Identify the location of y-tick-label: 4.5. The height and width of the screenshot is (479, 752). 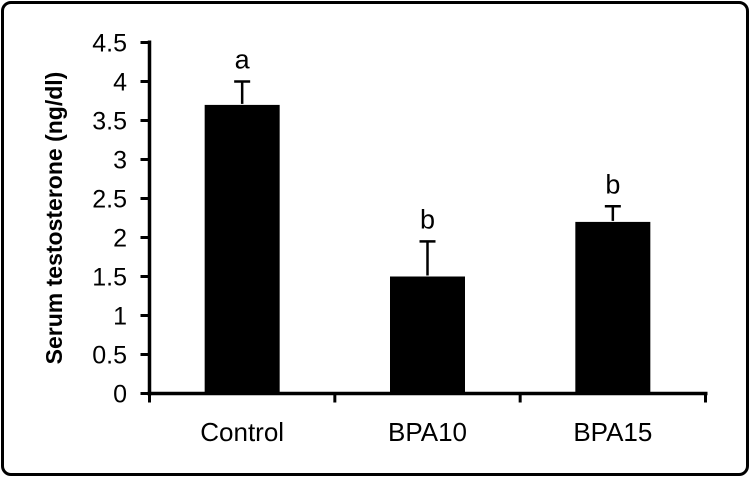
(109, 44).